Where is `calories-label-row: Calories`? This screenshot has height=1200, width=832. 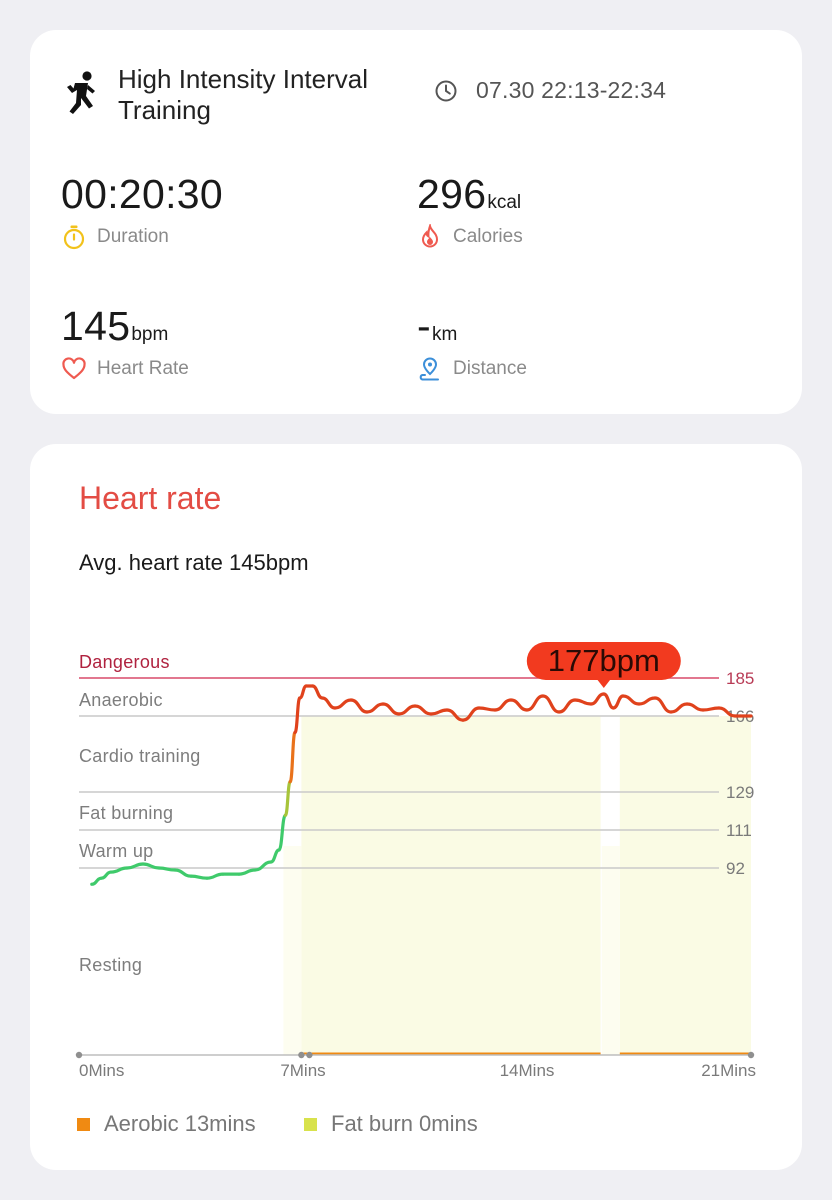 calories-label-row: Calories is located at coordinates (470, 237).